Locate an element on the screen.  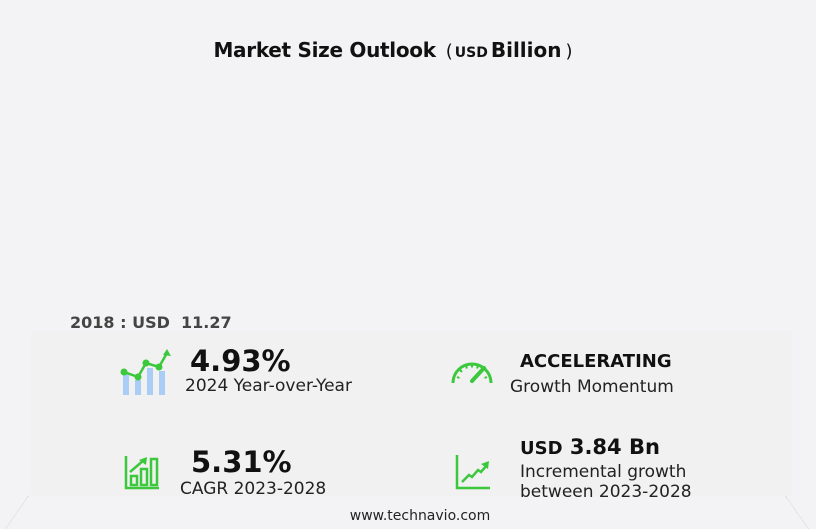
speedometer-icon is located at coordinates (472, 372).